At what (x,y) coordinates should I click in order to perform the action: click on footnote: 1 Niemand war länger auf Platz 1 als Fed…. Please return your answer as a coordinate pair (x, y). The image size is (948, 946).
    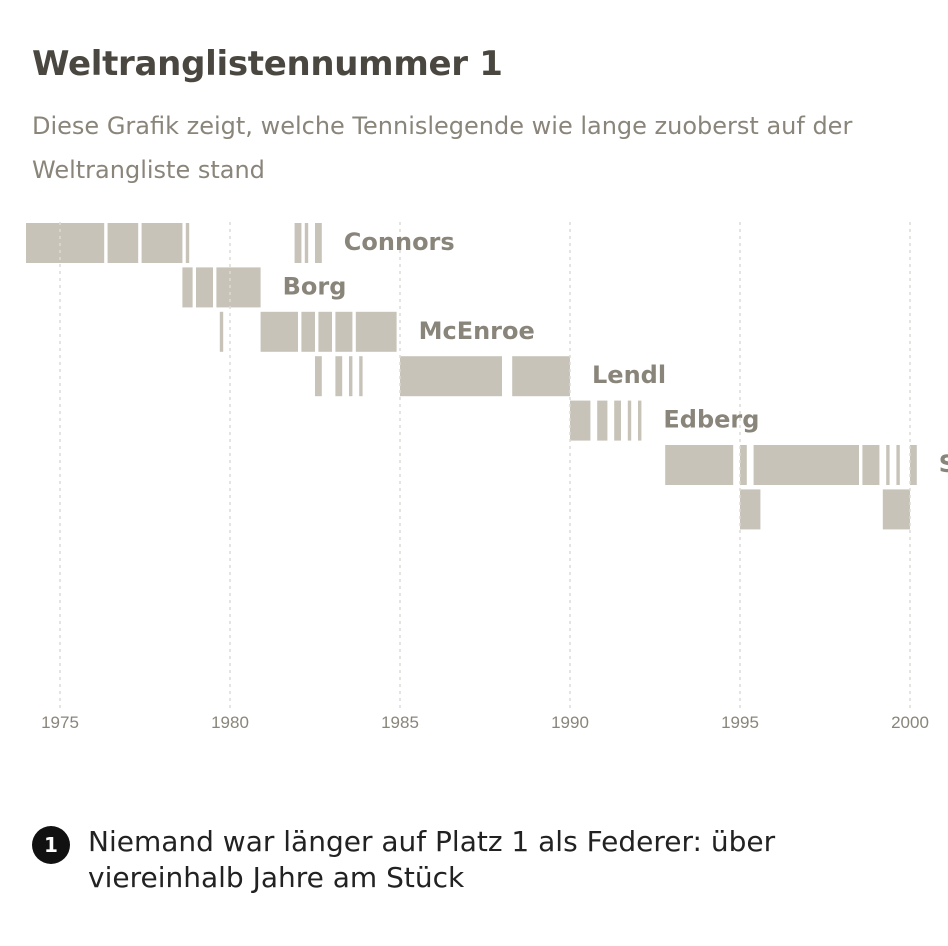
    Looking at the image, I should click on (440, 860).